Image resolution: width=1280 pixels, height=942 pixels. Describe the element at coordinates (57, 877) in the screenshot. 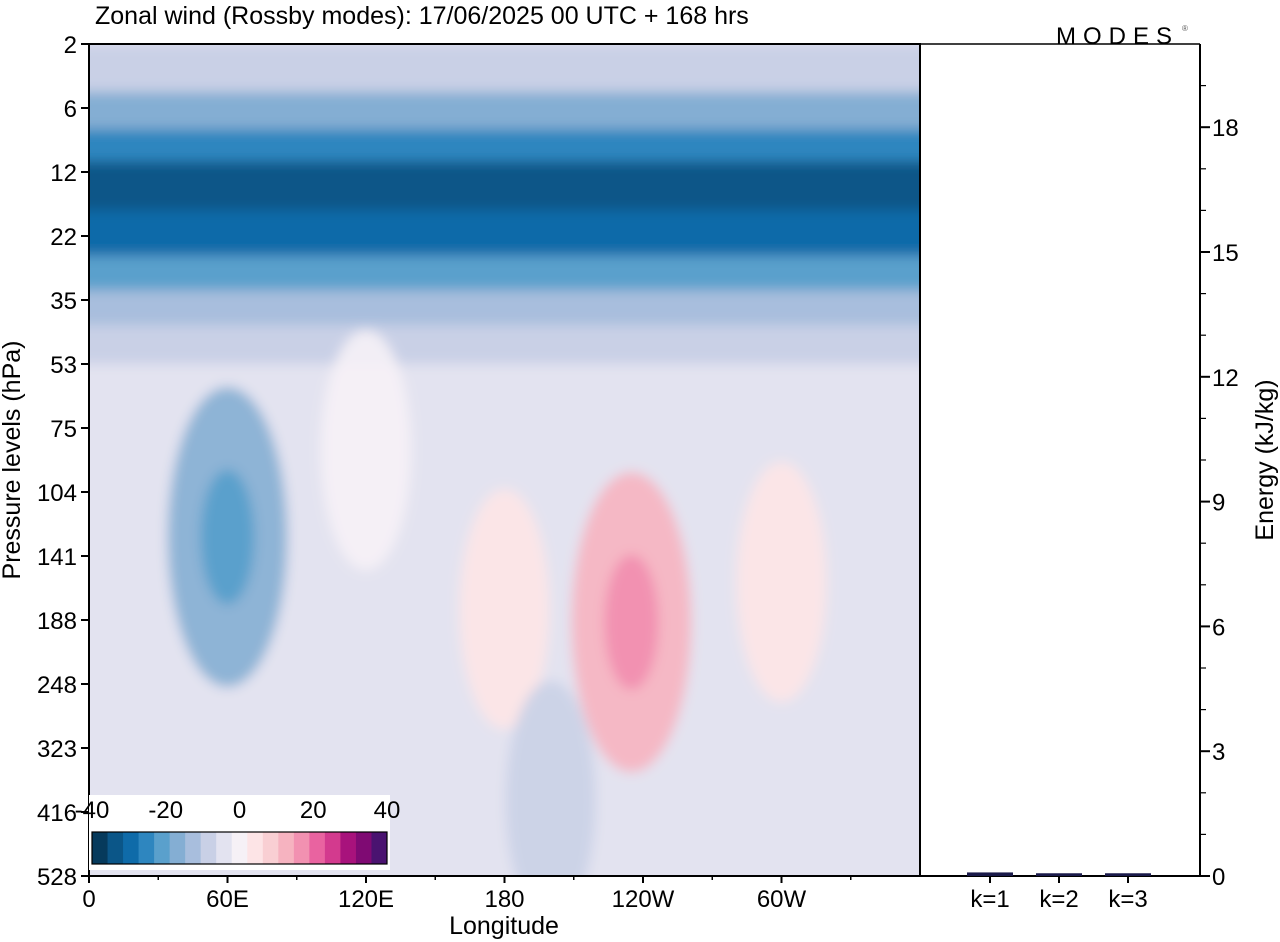

I see `pressure-tick-label: 528` at that location.